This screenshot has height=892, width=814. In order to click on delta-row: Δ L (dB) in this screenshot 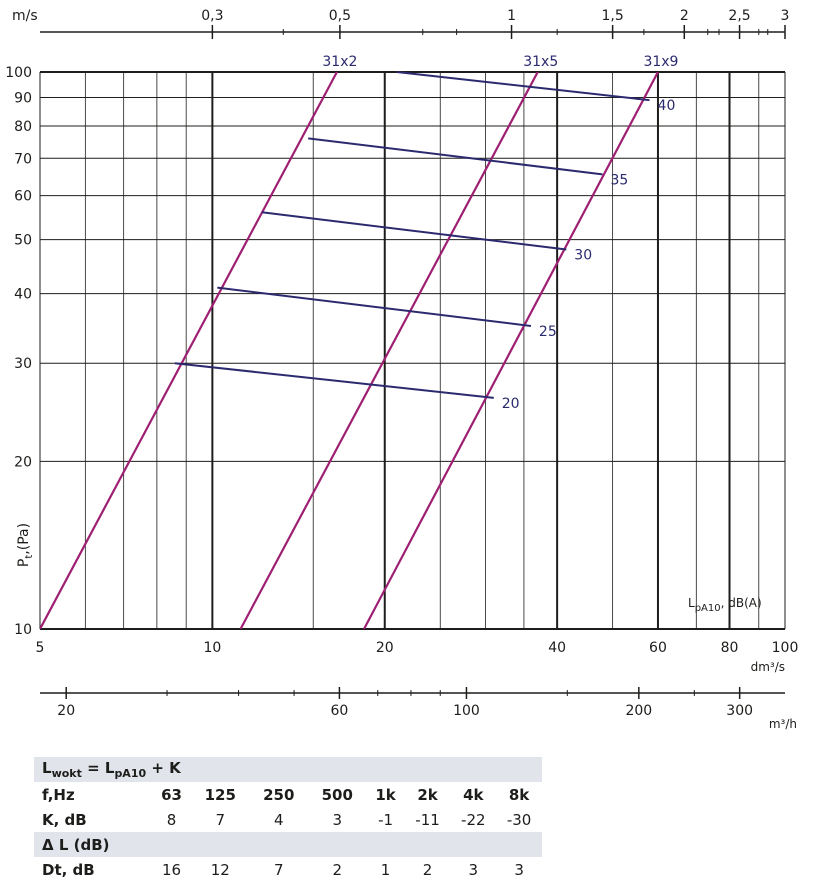, I will do `click(288, 844)`.